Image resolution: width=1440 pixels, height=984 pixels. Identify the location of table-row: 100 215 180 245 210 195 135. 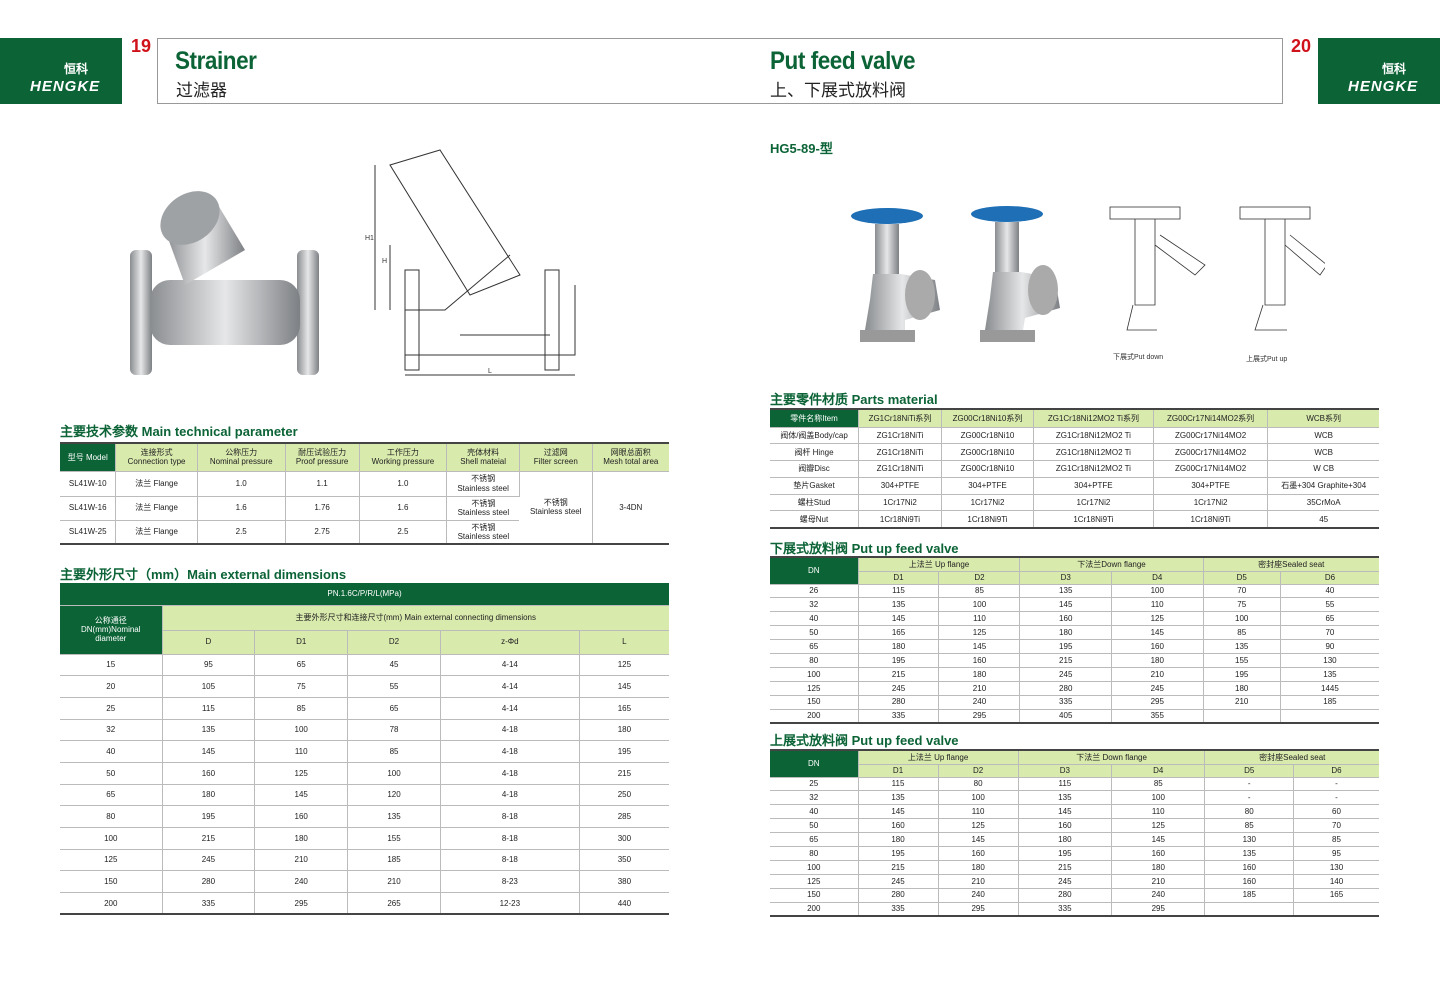
(1074, 674).